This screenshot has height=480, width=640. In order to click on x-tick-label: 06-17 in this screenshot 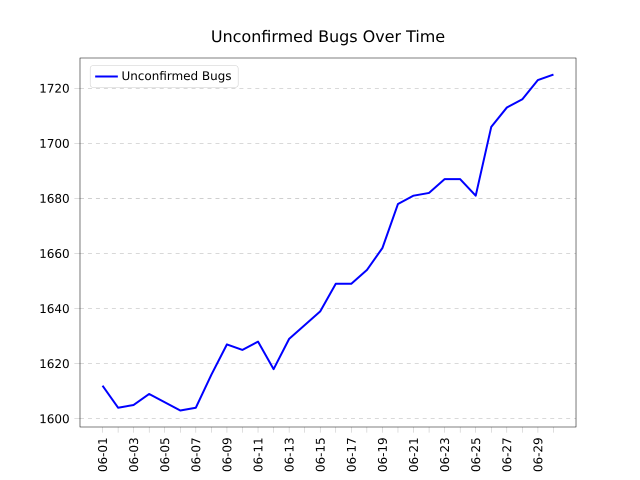, I will do `click(351, 455)`.